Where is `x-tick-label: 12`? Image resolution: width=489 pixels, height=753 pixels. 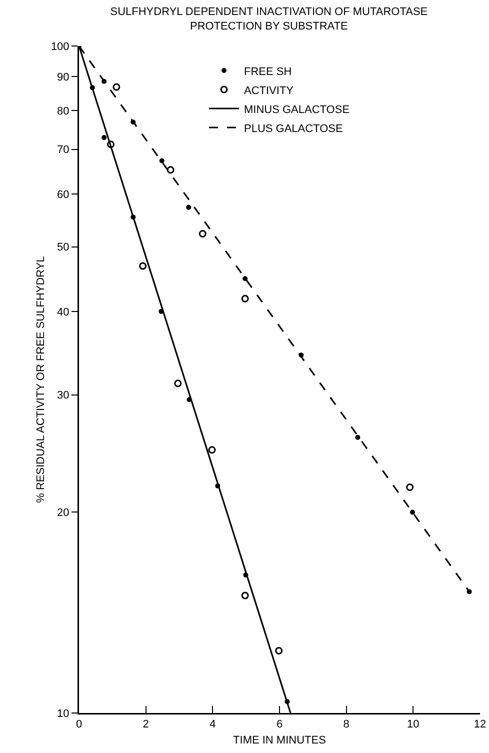
x-tick-label: 12 is located at coordinates (480, 724).